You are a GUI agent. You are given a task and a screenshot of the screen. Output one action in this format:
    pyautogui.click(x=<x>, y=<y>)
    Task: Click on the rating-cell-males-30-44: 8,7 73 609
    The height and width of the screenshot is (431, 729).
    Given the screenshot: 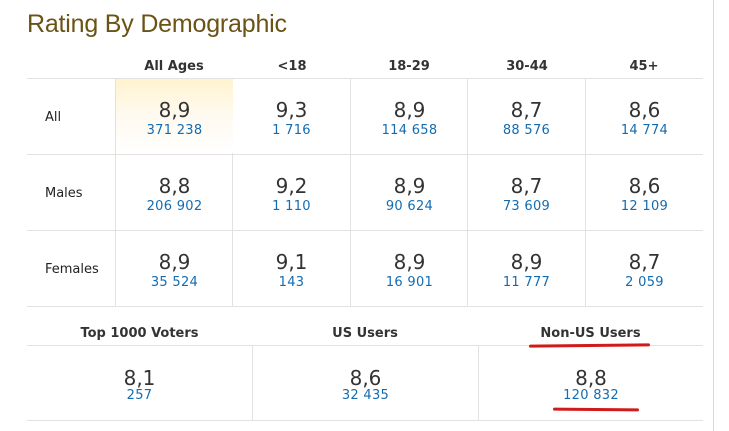 What is the action you would take?
    pyautogui.click(x=526, y=192)
    